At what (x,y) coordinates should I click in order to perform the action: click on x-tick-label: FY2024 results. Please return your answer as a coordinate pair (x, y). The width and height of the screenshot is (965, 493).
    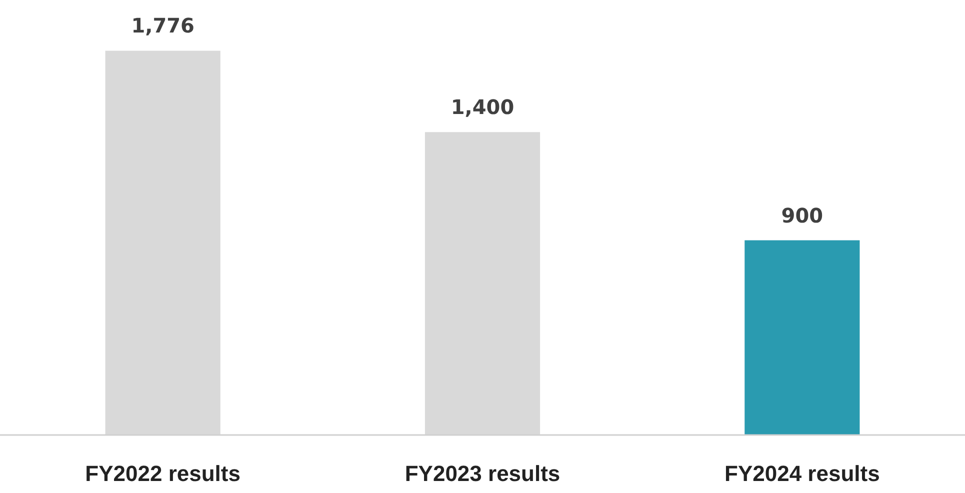
    Looking at the image, I should click on (802, 473).